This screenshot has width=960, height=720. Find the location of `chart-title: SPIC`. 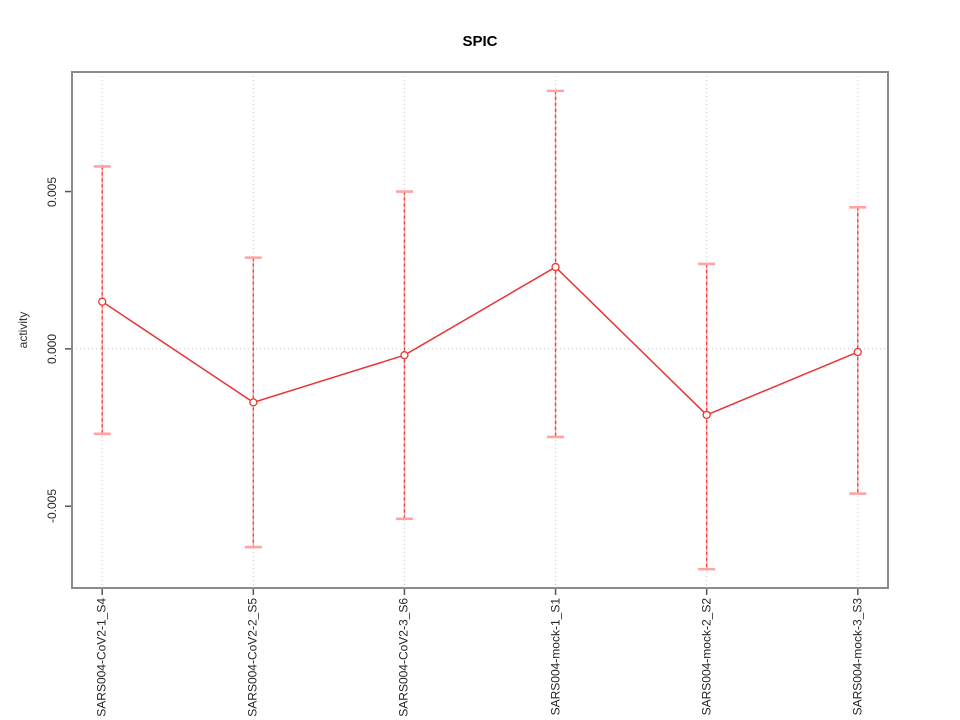

chart-title: SPIC is located at coordinates (480, 41).